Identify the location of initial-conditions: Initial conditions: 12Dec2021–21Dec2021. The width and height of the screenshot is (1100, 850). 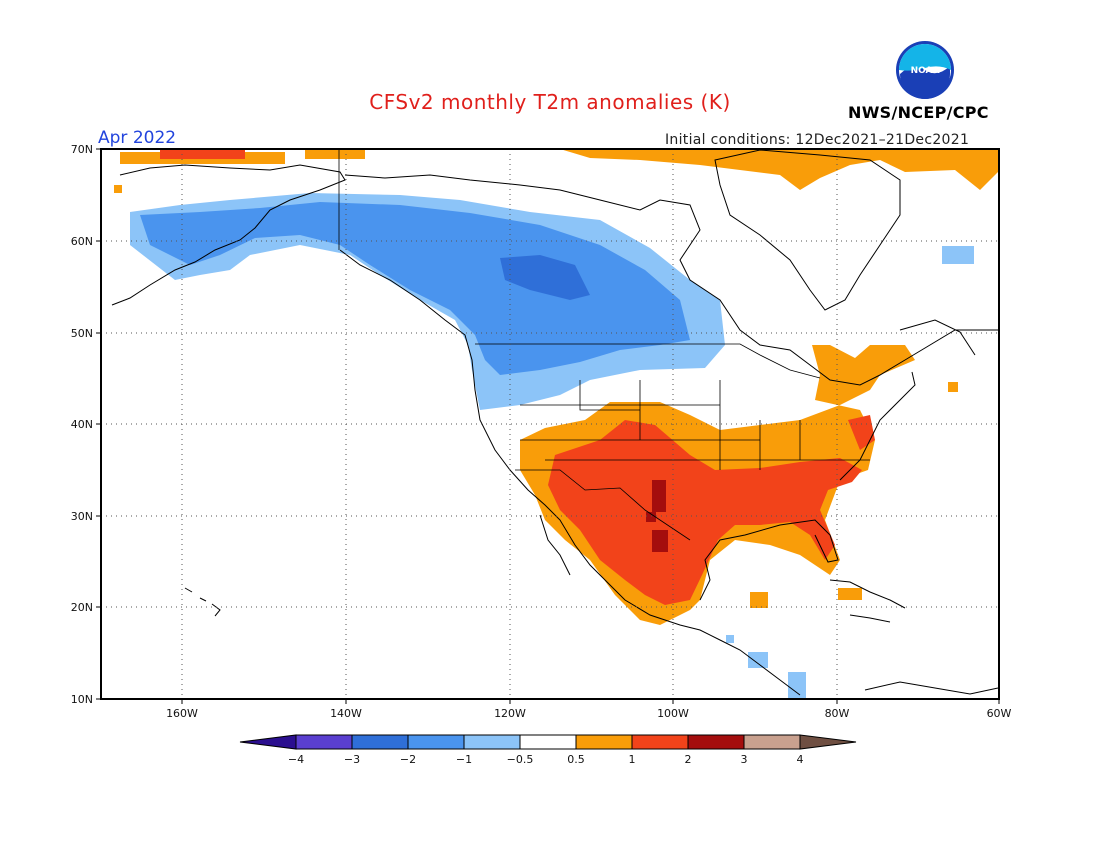
(817, 140).